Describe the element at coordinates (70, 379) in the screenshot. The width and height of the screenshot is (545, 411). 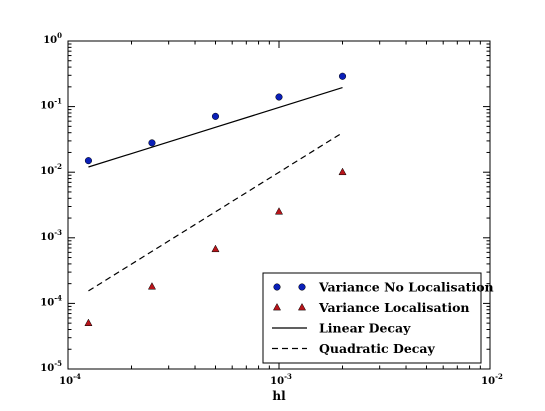
I see `x-tick-label: 10⁻⁴` at that location.